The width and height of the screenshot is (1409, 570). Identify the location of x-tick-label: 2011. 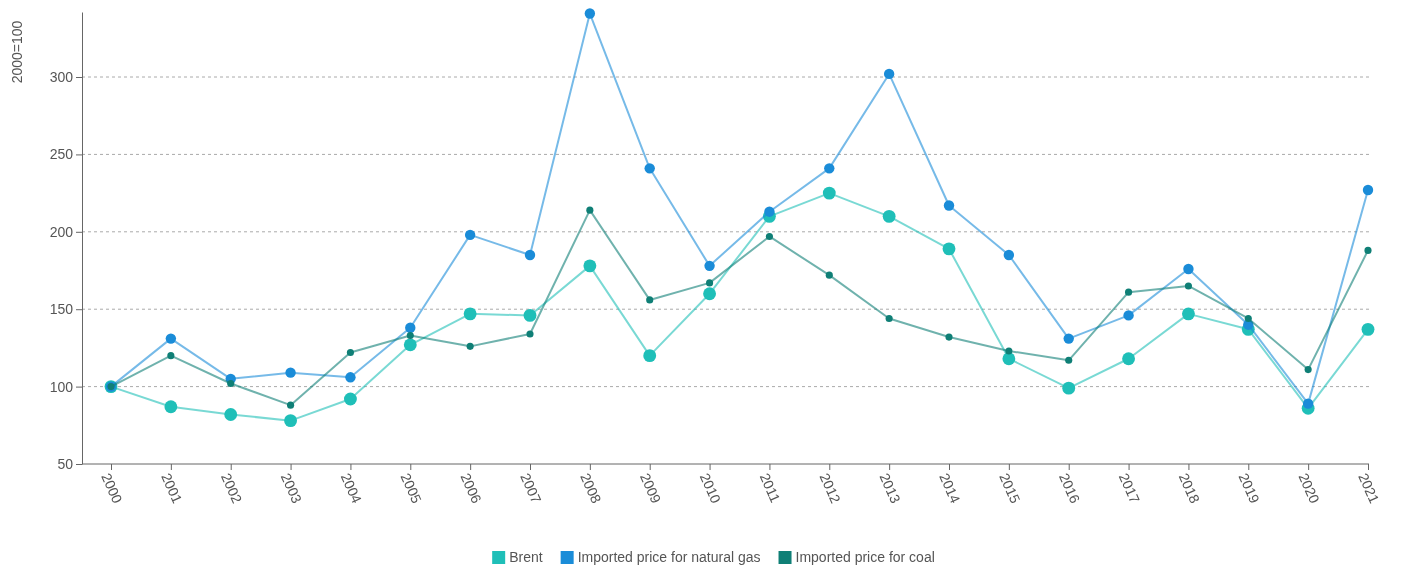
(770, 487).